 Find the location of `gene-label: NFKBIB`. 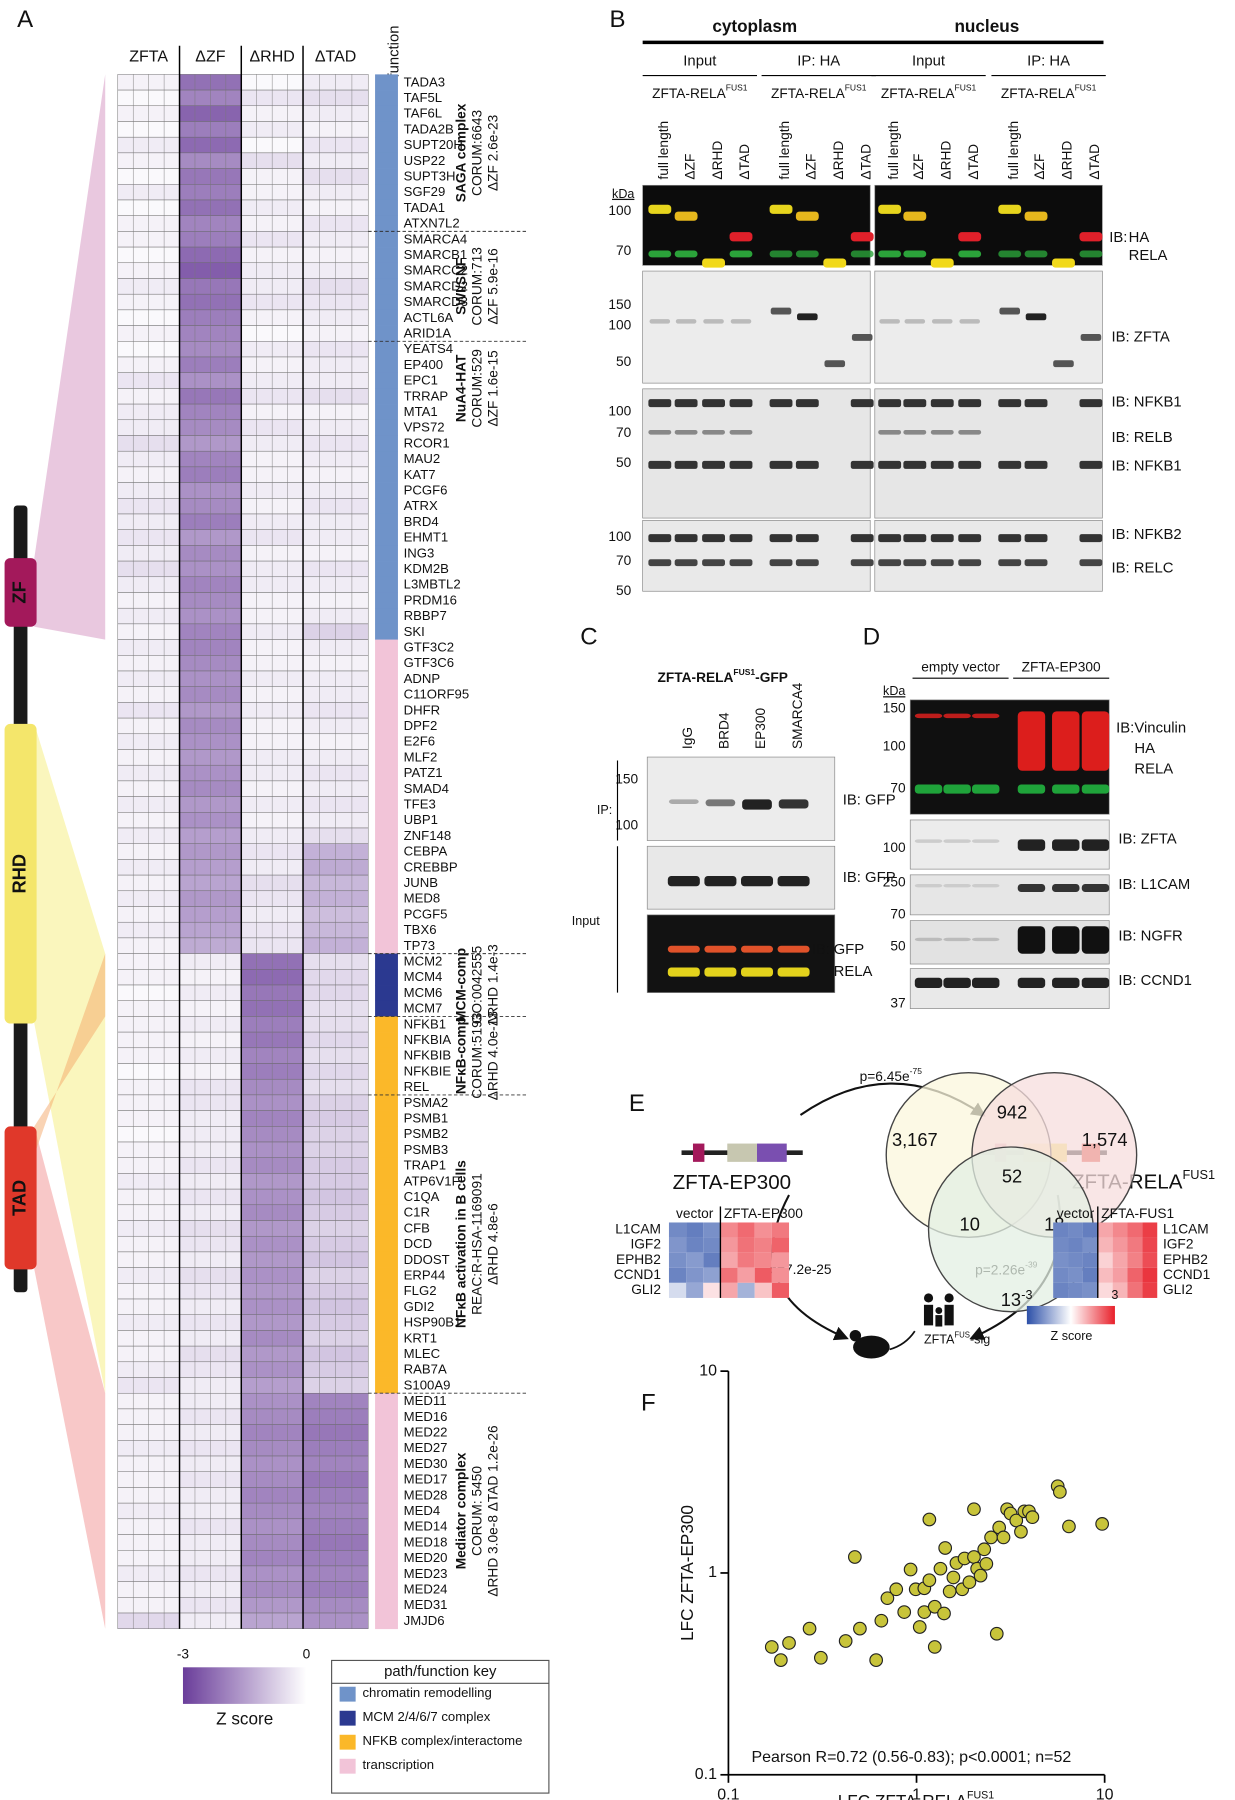

gene-label: NFKBIB is located at coordinates (428, 1055).